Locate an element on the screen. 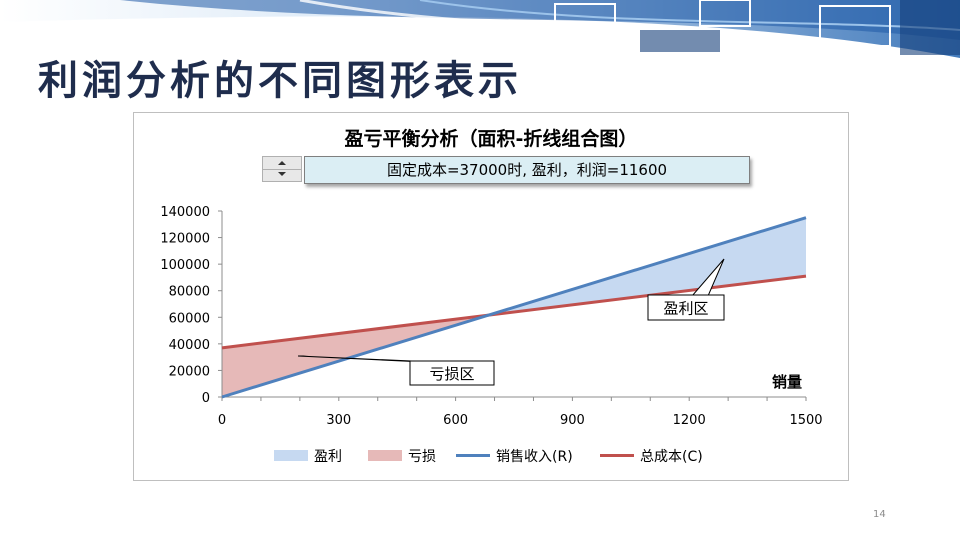 This screenshot has height=540, width=960. y-tick-label: 40000 is located at coordinates (189, 345).